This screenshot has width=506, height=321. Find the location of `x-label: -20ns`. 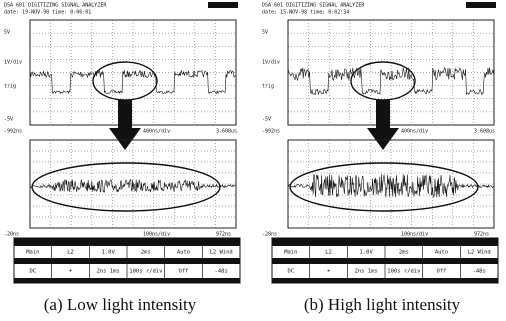

x-label: -20ns is located at coordinates (11, 235).